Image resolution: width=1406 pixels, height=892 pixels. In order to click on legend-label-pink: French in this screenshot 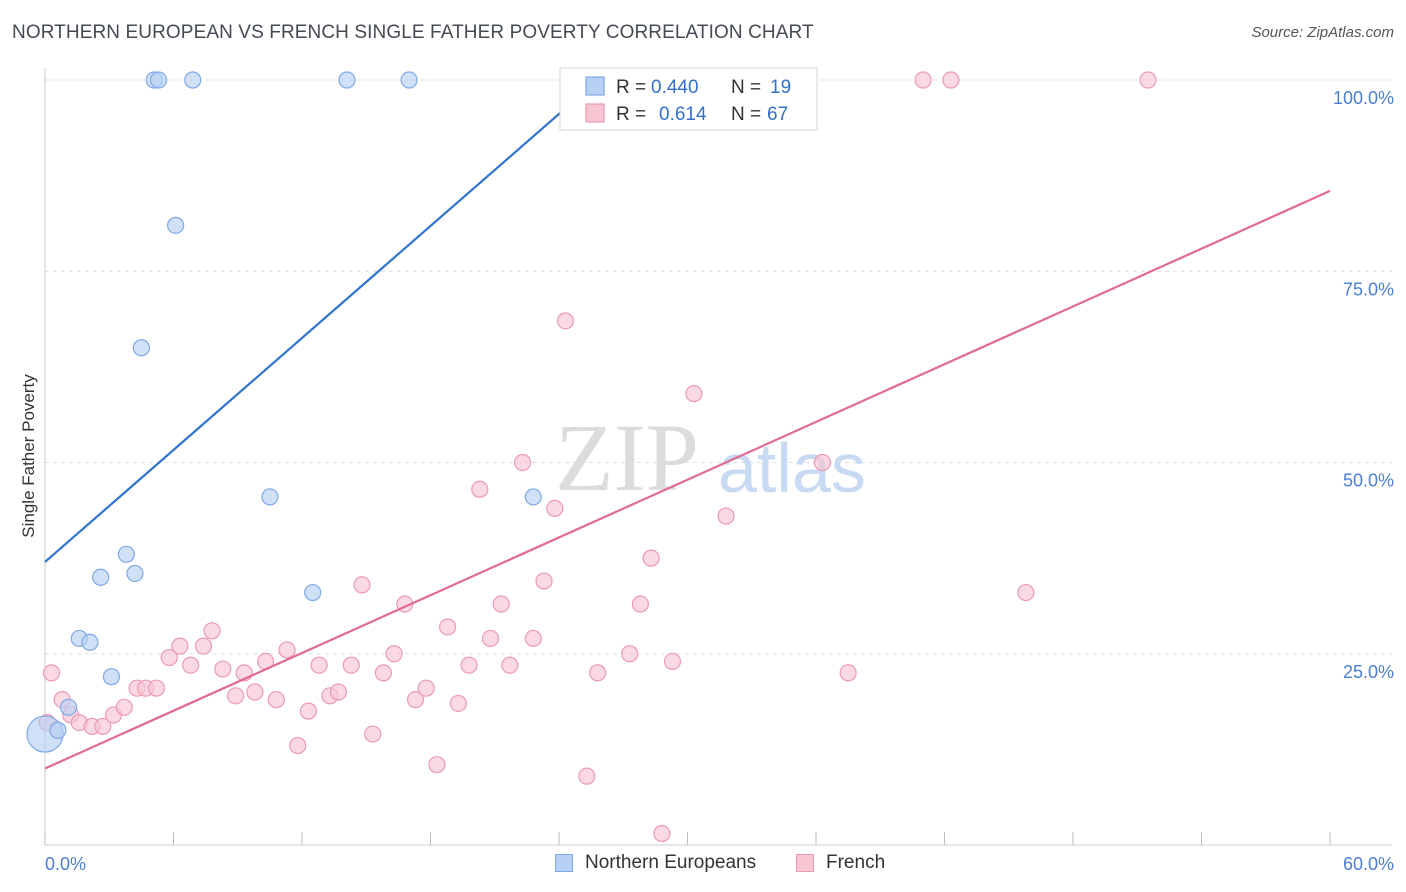, I will do `click(856, 862)`.